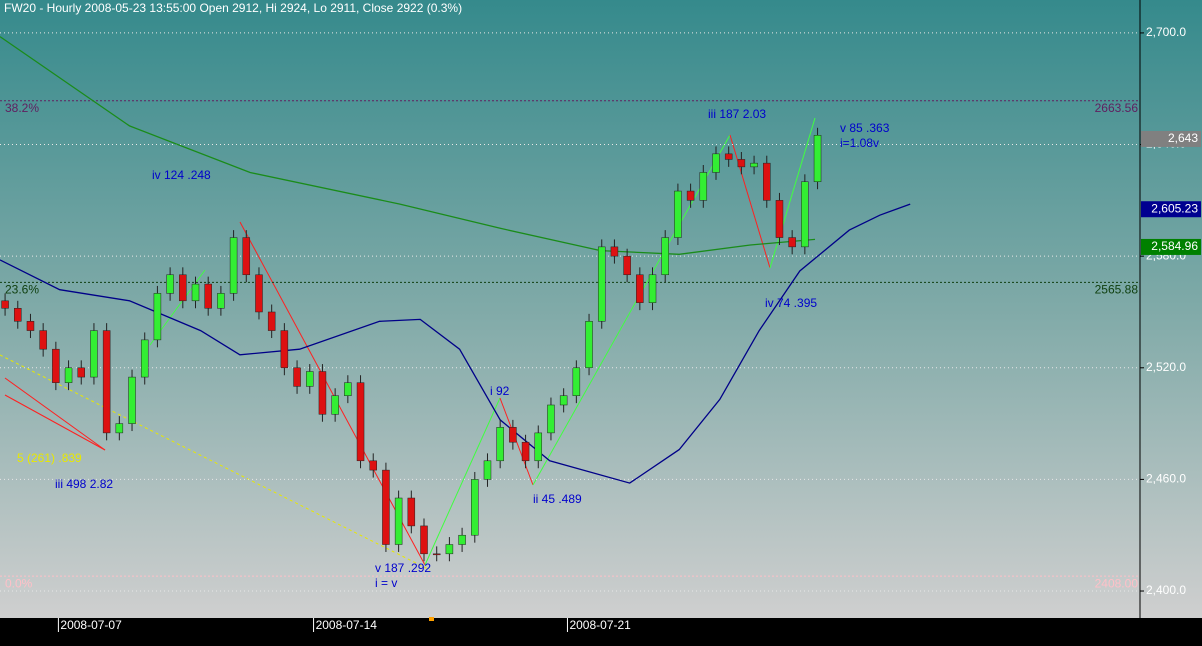  I want to click on annotation: iv 74 .395, so click(791, 303).